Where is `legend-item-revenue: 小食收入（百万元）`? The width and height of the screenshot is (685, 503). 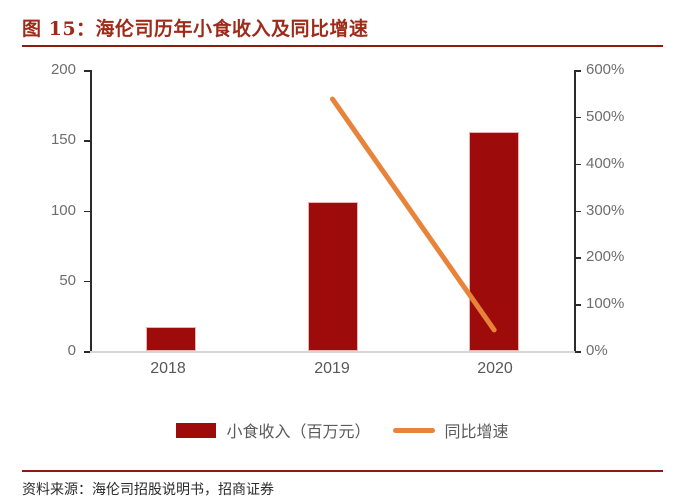 legend-item-revenue: 小食收入（百万元） is located at coordinates (273, 430).